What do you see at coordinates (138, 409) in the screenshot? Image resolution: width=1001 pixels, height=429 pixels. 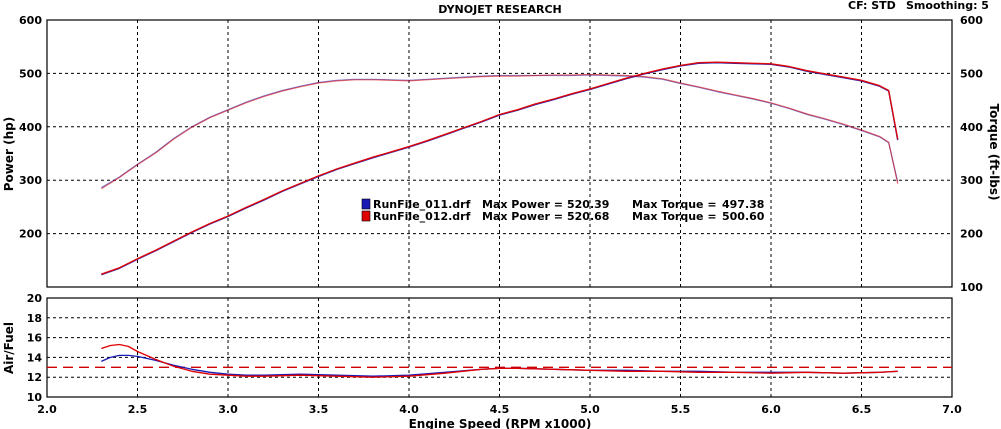 I see `rpm-tick-label: 2.5` at bounding box center [138, 409].